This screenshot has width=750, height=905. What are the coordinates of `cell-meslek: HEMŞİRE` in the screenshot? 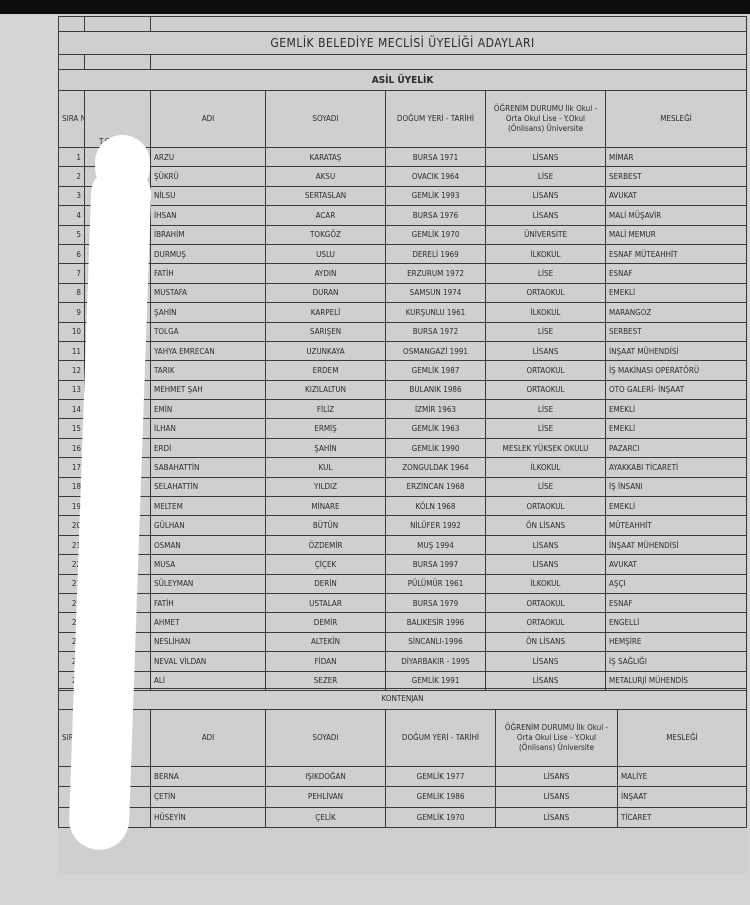 It's located at (676, 642).